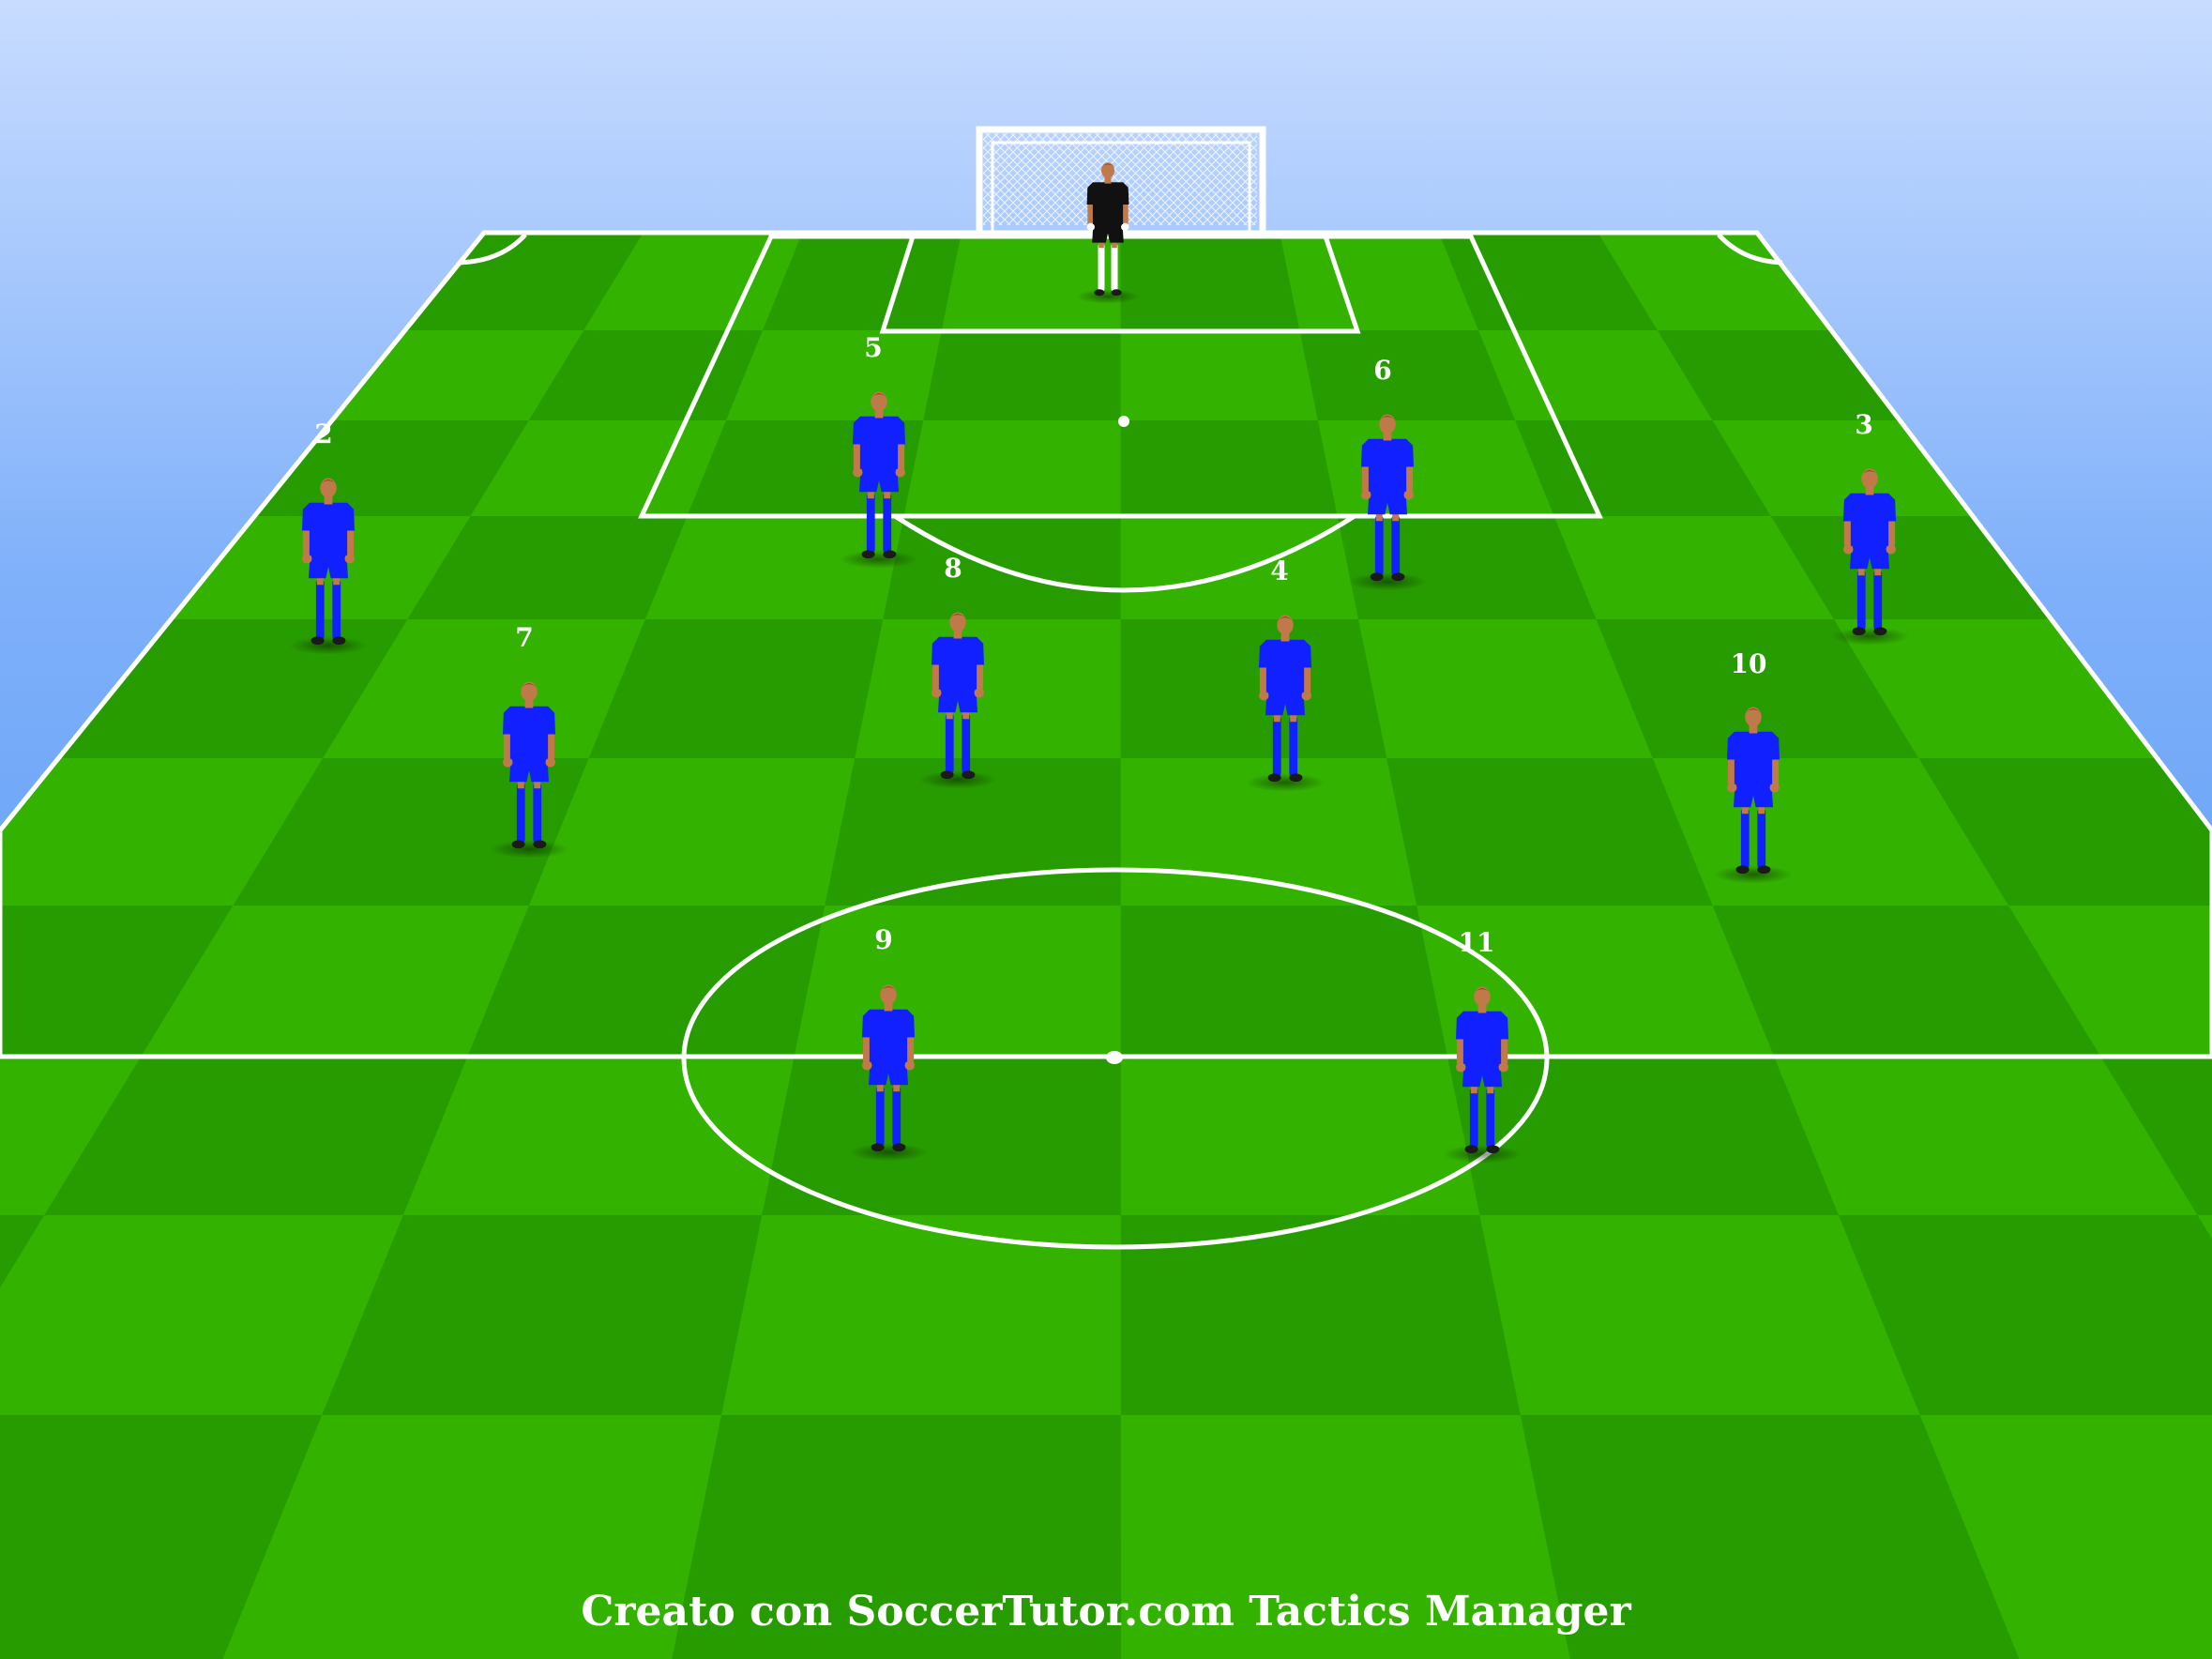  Describe the element at coordinates (1124, 553) in the screenshot. I see `penalty-arc` at that location.